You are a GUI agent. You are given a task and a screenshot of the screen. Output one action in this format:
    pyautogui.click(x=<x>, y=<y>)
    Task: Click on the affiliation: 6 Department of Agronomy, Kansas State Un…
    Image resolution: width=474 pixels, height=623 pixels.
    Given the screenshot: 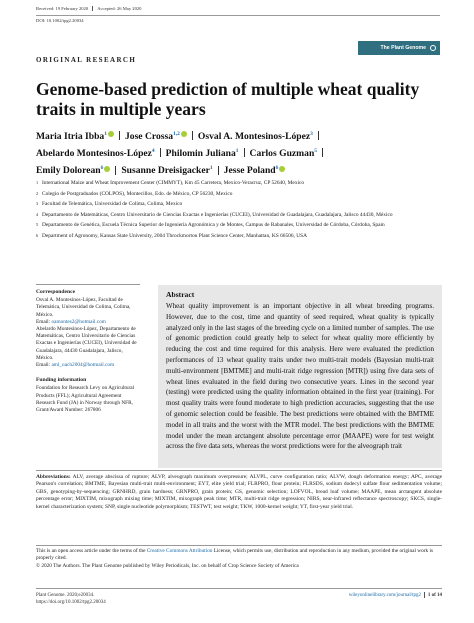 What is the action you would take?
    pyautogui.click(x=238, y=237)
    